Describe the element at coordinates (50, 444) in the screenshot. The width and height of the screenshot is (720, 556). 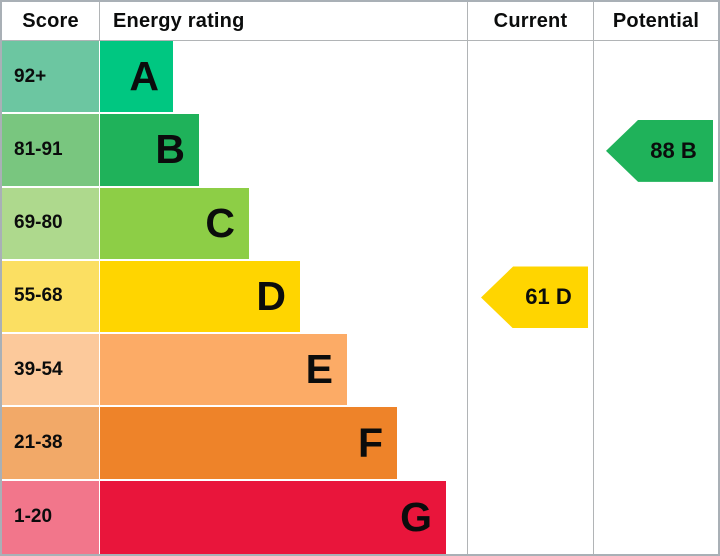
I see `score-range-f: 21-38` at that location.